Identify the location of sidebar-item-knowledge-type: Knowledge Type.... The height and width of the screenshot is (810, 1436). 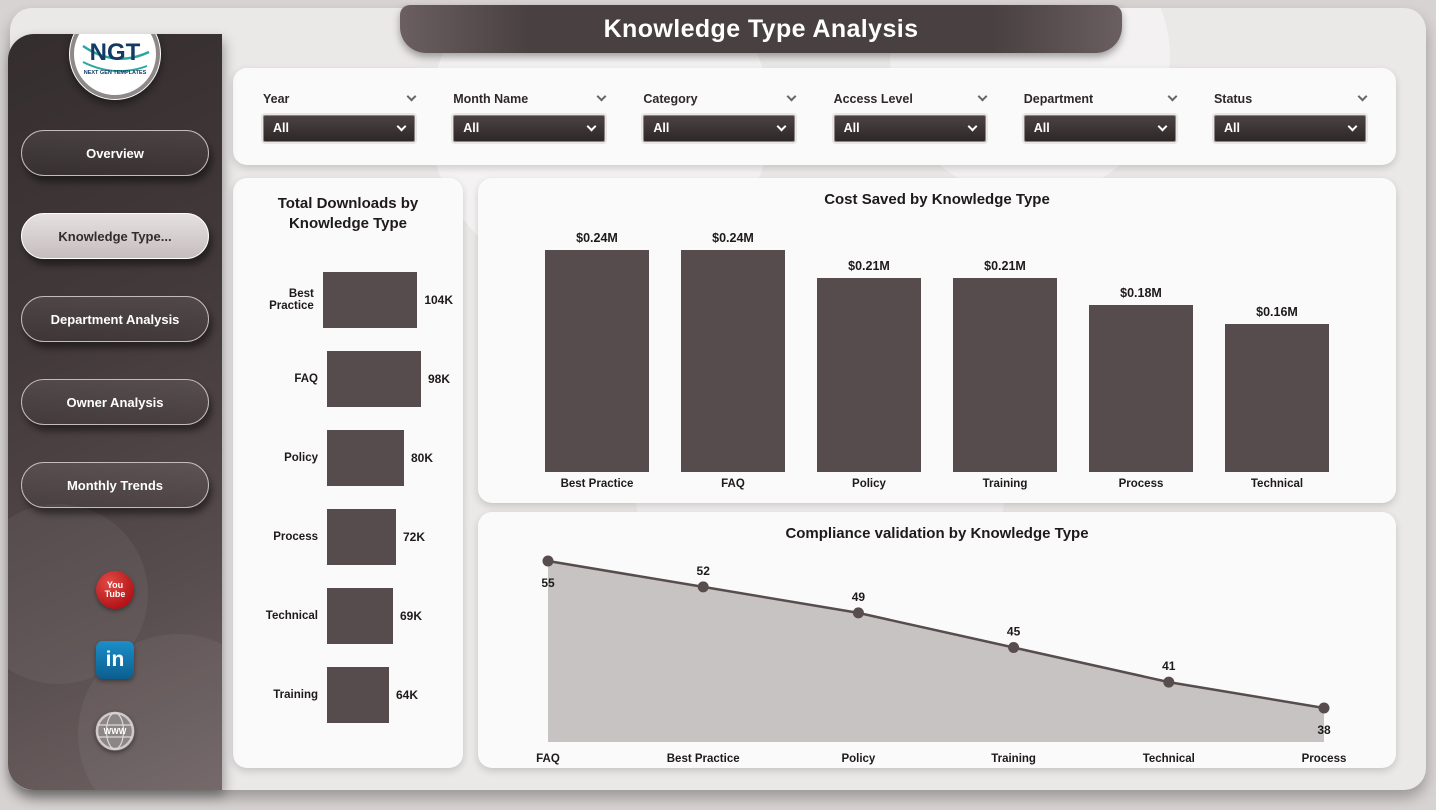
(115, 236).